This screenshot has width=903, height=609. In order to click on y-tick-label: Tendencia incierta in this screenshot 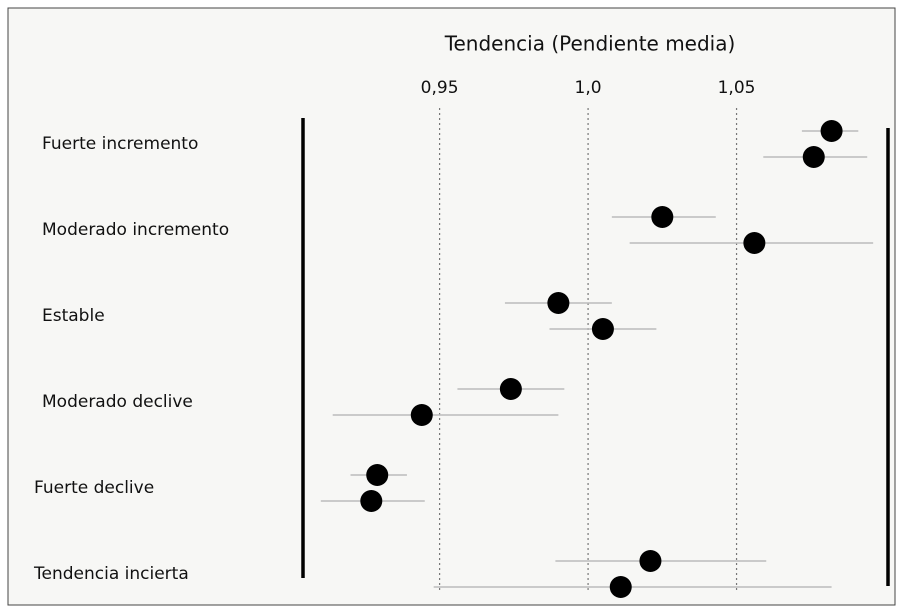, I will do `click(111, 574)`.